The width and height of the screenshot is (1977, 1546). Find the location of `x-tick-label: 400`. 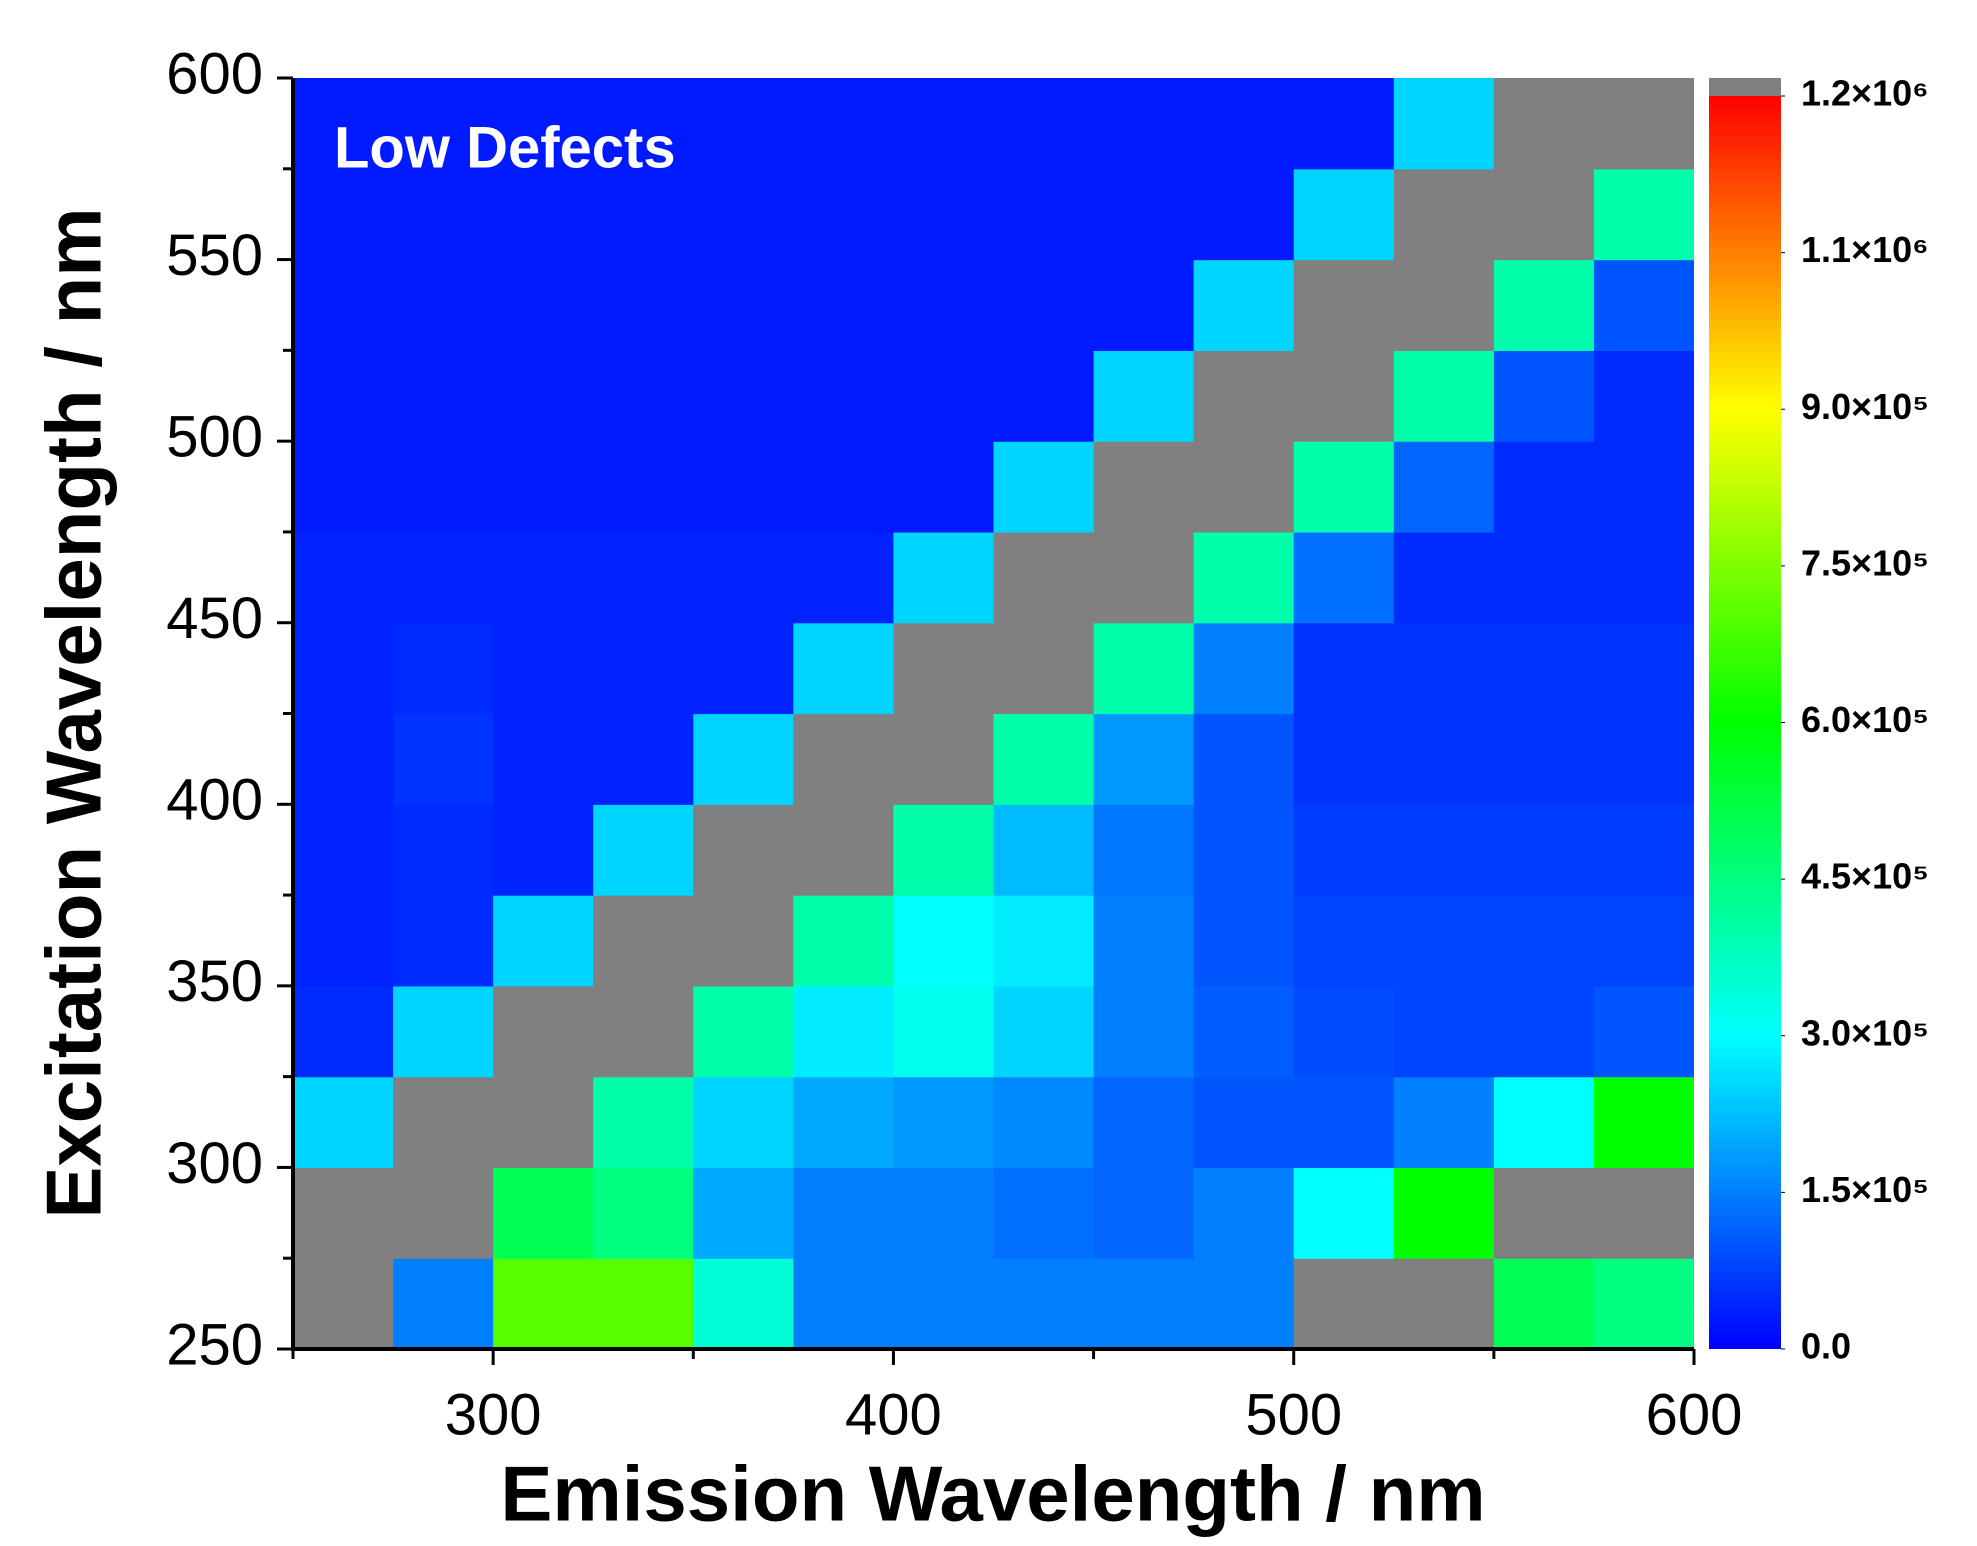

x-tick-label: 400 is located at coordinates (893, 1414).